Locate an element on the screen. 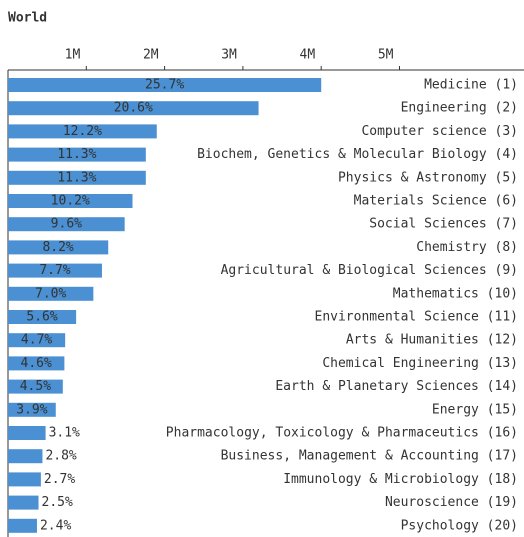 This screenshot has width=524, height=537. value-label: 4.5% is located at coordinates (35, 386).